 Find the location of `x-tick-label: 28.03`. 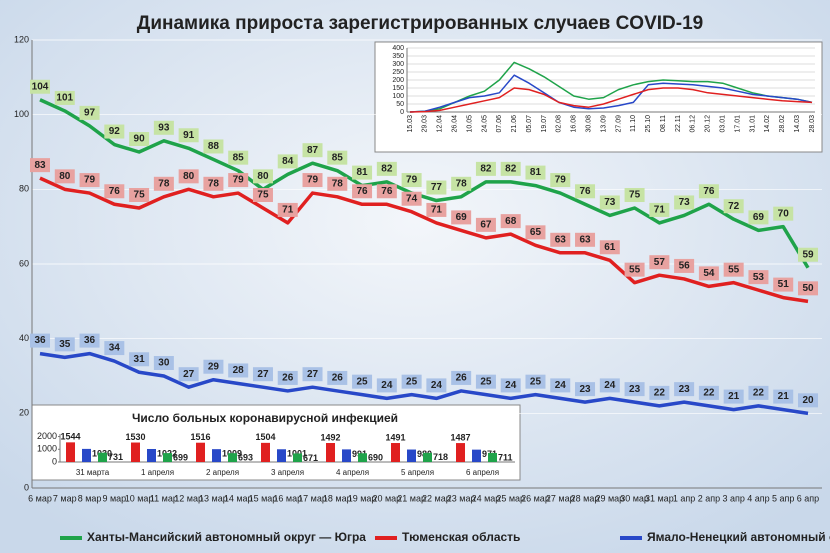

x-tick-label: 28.03 is located at coordinates (812, 124).